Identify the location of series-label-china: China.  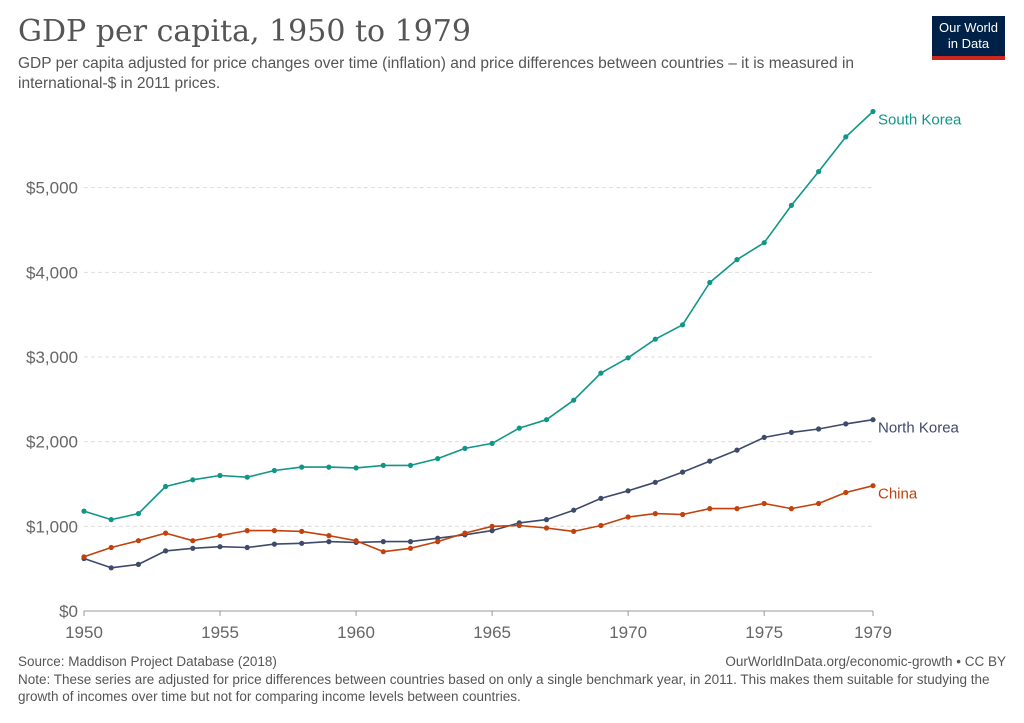
(898, 494).